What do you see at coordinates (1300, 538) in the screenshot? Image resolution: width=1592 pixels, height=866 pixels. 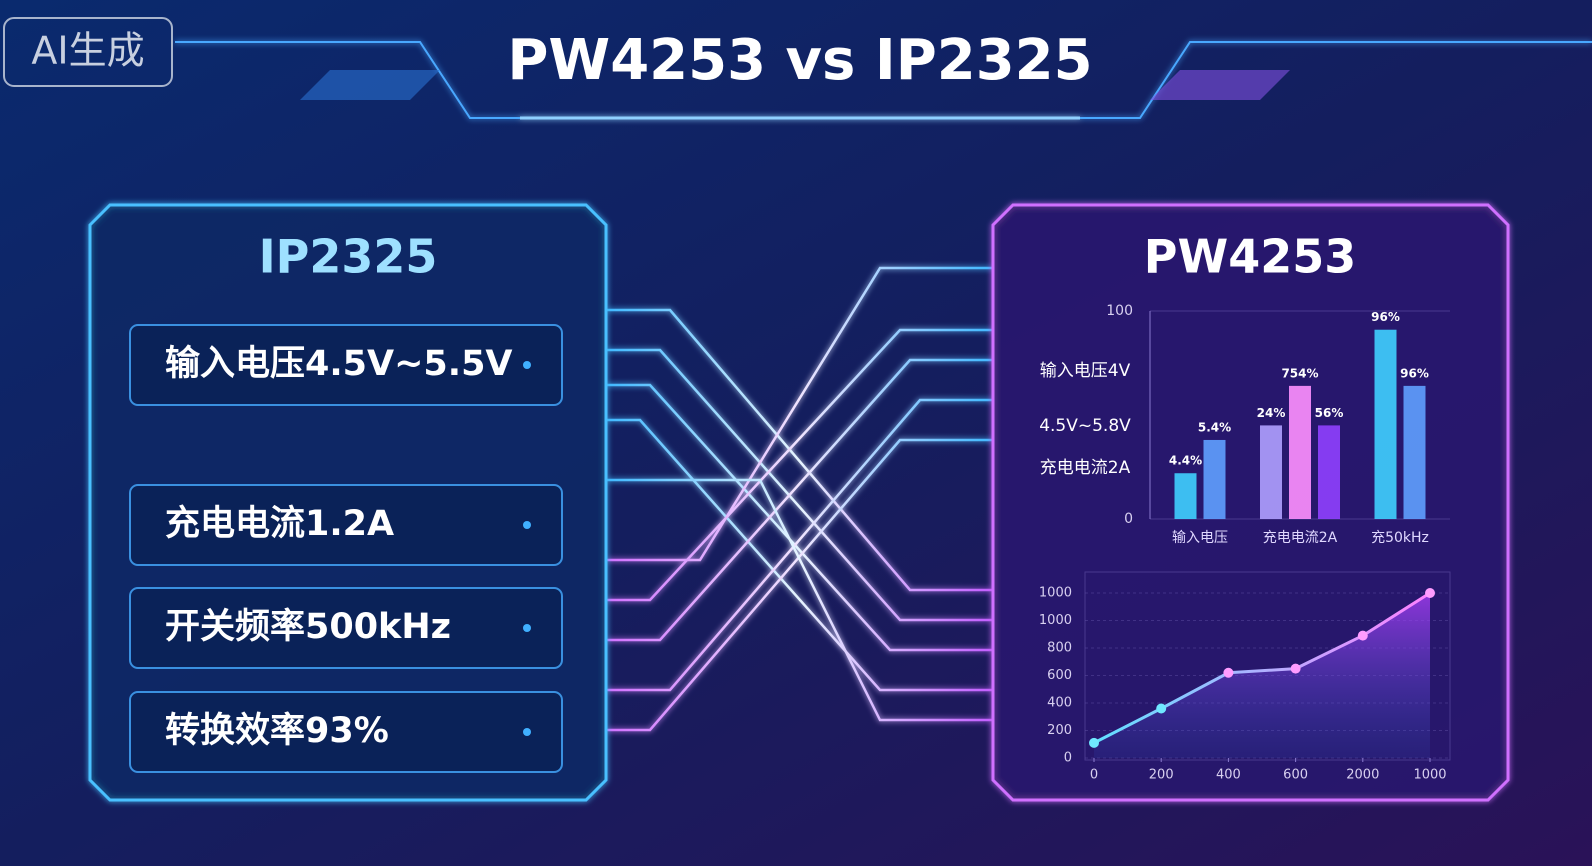 I see `x-category: 充电电流2A` at bounding box center [1300, 538].